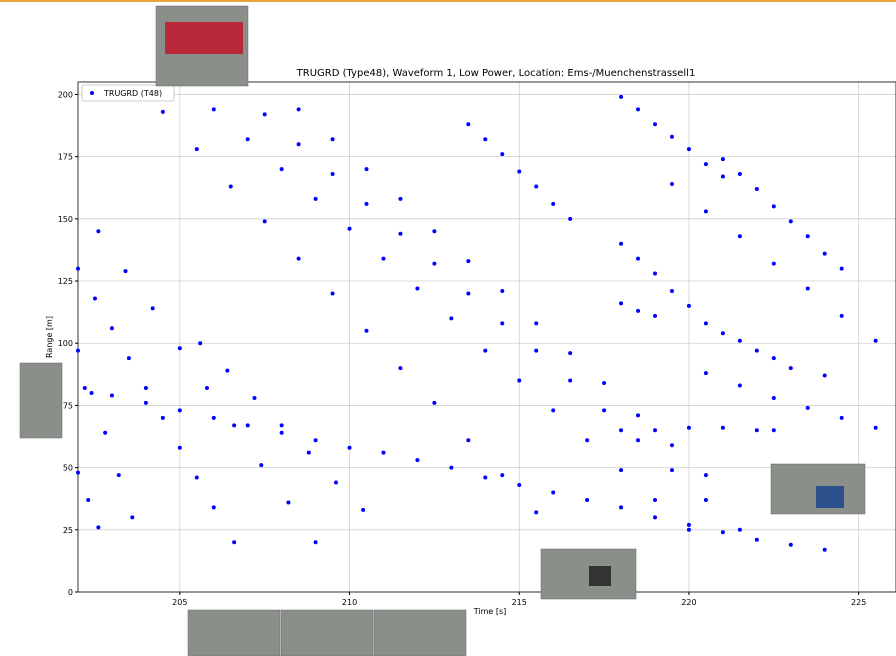  I want to click on legend-label: TRUGRD (T48), so click(132, 93).